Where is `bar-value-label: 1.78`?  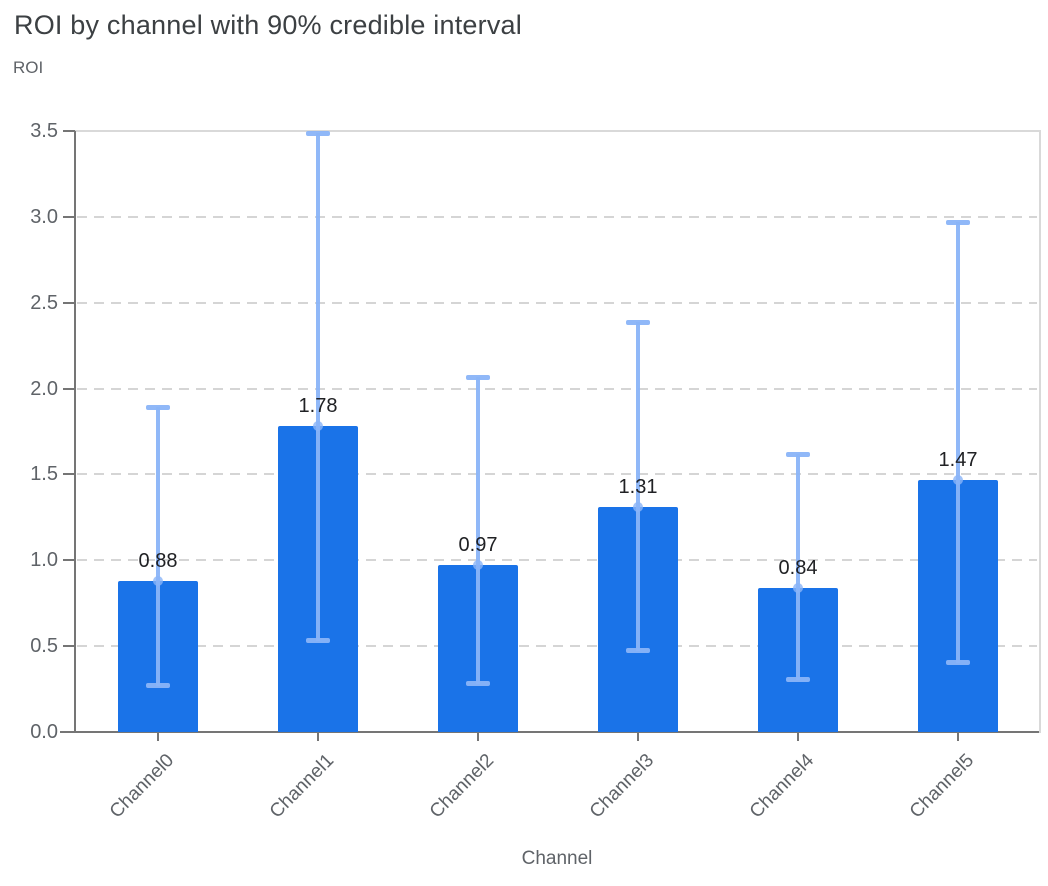 bar-value-label: 1.78 is located at coordinates (318, 406).